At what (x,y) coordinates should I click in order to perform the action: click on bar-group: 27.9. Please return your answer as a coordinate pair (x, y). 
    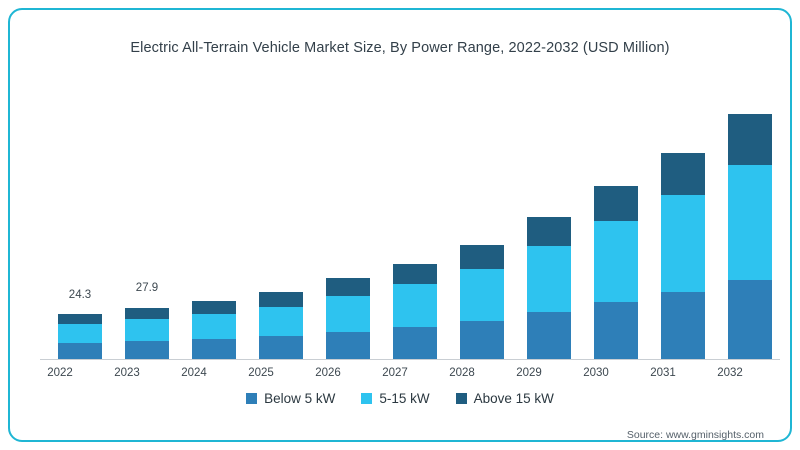
    Looking at the image, I should click on (147, 320).